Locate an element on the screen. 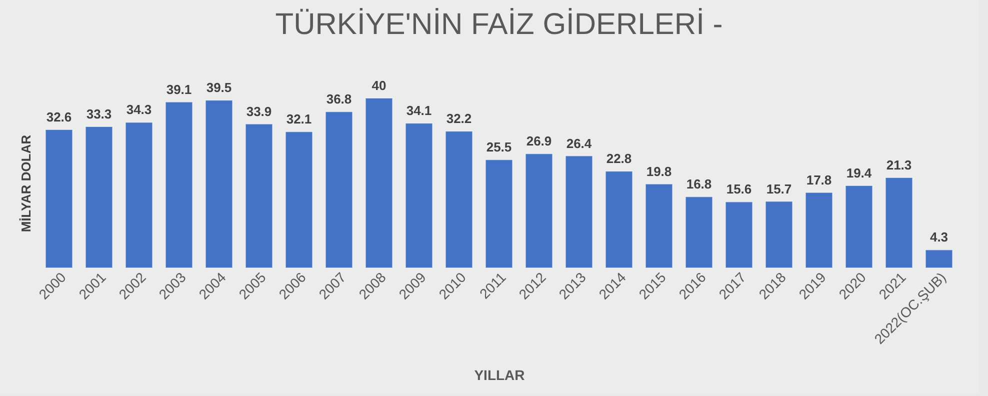 The height and width of the screenshot is (396, 988). chart-title: TÜRKİYE'NİN FAİZ GİDERLERİ - is located at coordinates (499, 24).